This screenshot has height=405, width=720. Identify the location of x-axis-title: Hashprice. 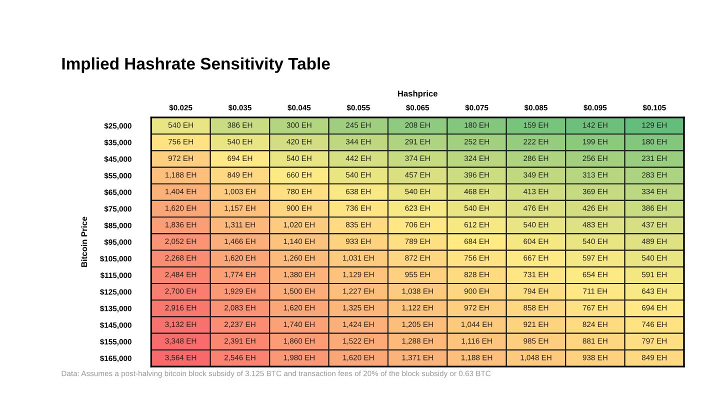
(418, 94).